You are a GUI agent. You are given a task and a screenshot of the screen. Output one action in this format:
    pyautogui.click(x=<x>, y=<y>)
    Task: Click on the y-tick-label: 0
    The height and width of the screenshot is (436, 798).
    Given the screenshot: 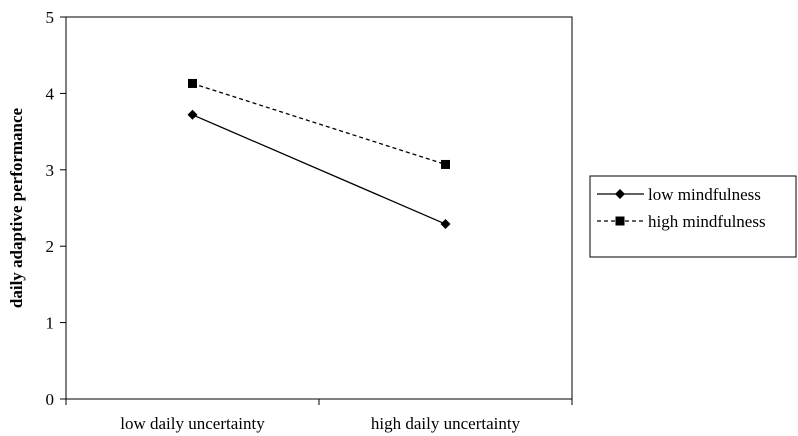 What is the action you would take?
    pyautogui.click(x=50, y=399)
    